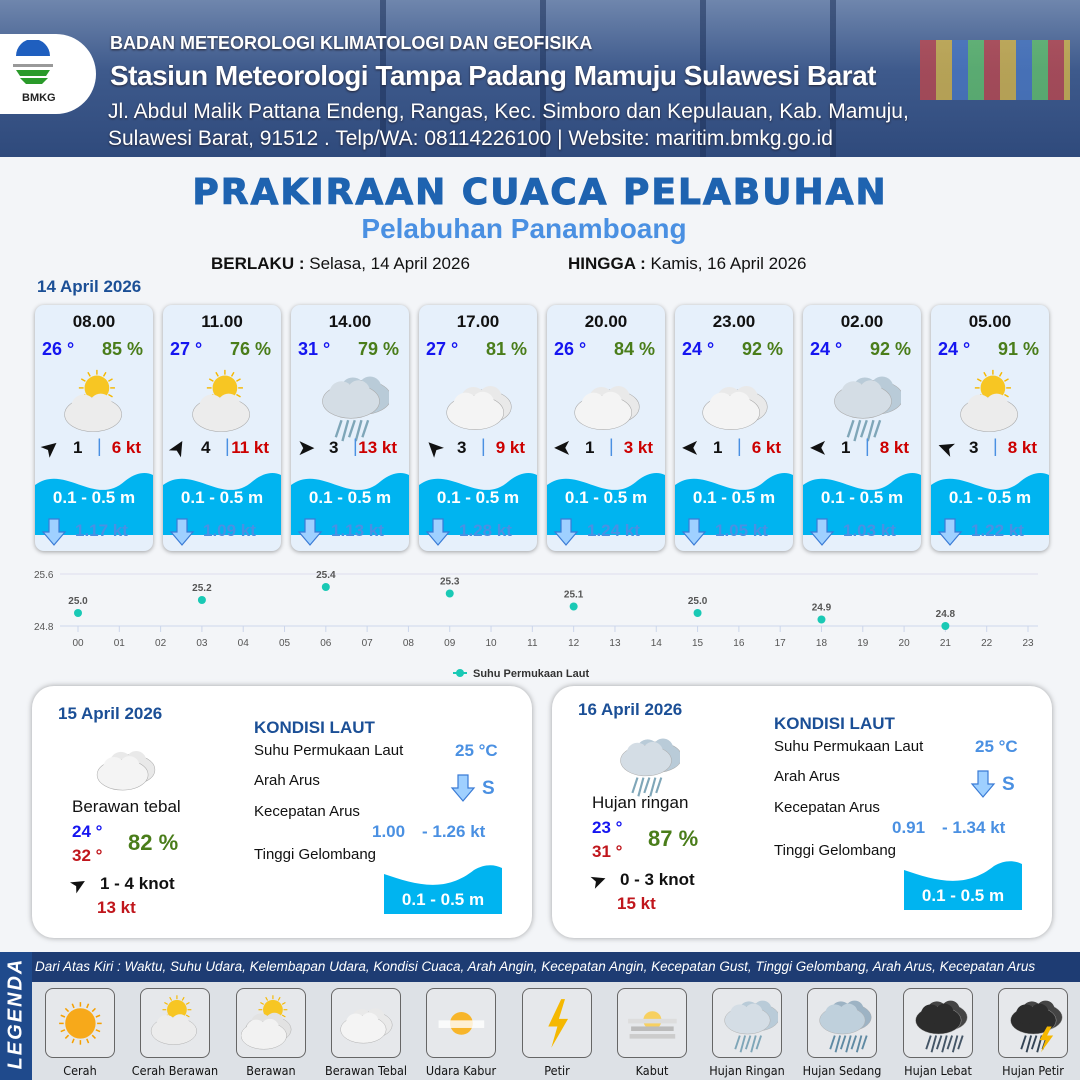  Describe the element at coordinates (222, 321) in the screenshot. I see `forecast-time: 11.00` at that location.